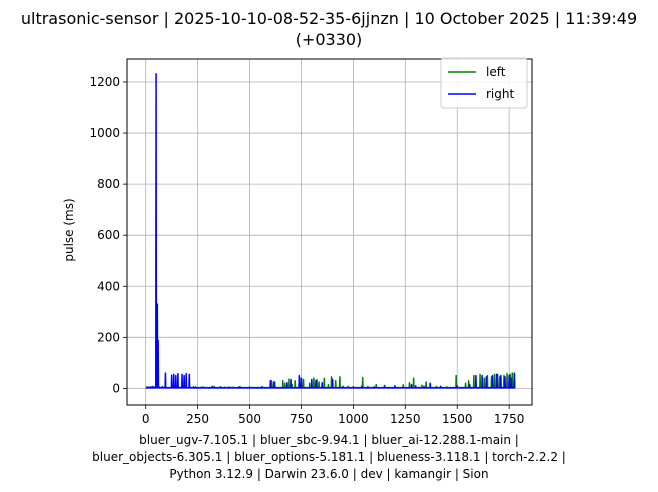  I want to click on x-tick-label: 750, so click(301, 419).